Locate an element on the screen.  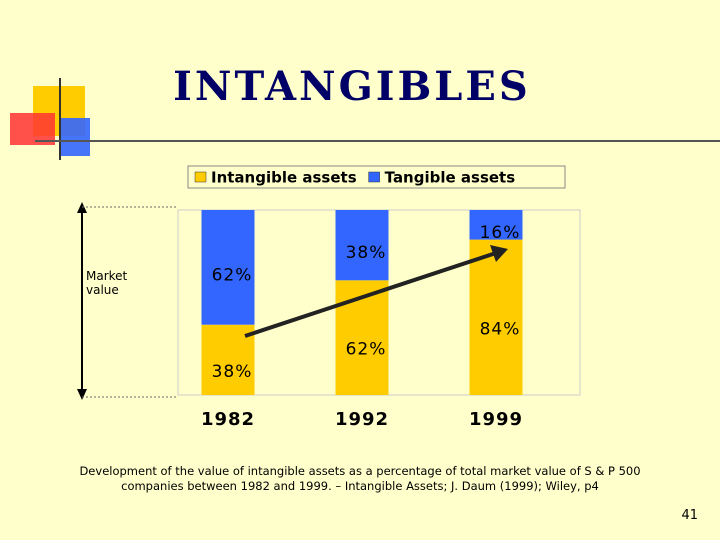
x-tick-label: 1999 is located at coordinates (496, 419).